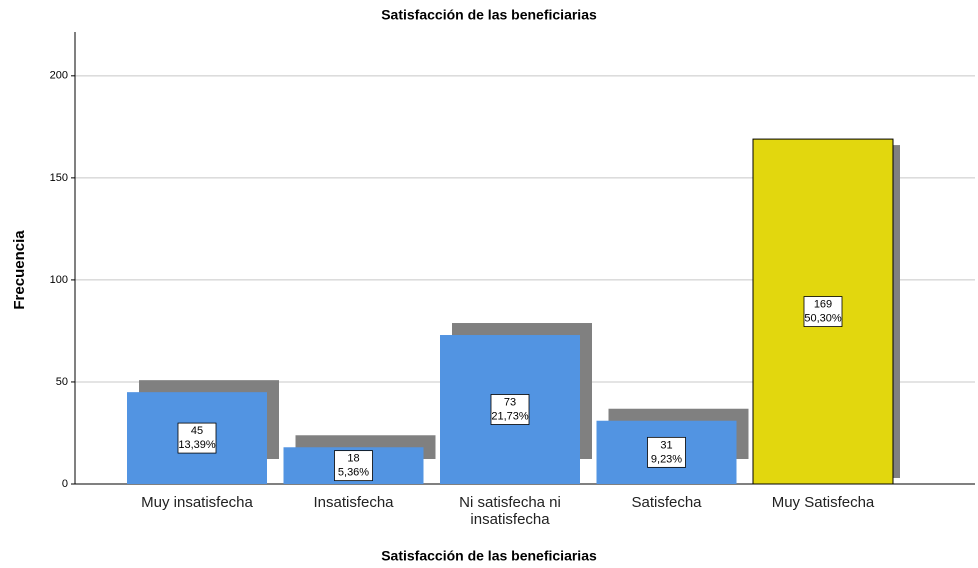  Describe the element at coordinates (59, 280) in the screenshot. I see `y-tick-label: 100` at that location.